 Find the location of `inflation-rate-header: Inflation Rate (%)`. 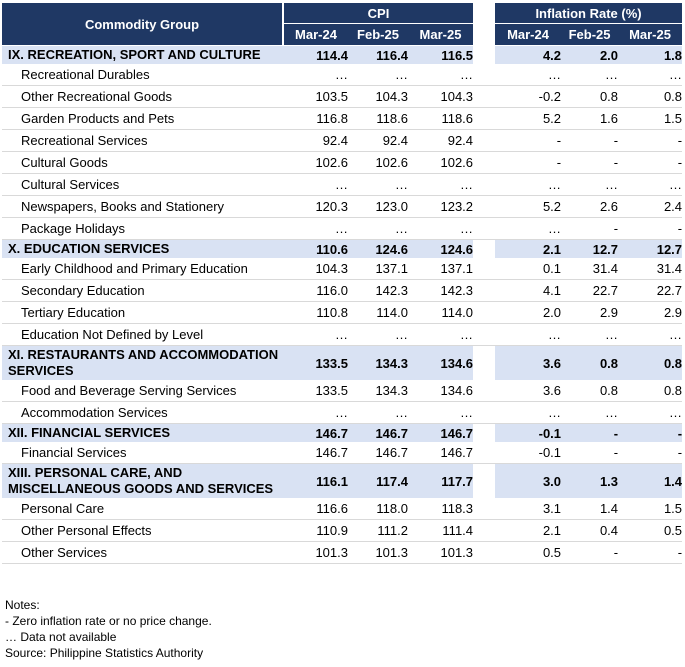

inflation-rate-header: Inflation Rate (%) is located at coordinates (589, 13).